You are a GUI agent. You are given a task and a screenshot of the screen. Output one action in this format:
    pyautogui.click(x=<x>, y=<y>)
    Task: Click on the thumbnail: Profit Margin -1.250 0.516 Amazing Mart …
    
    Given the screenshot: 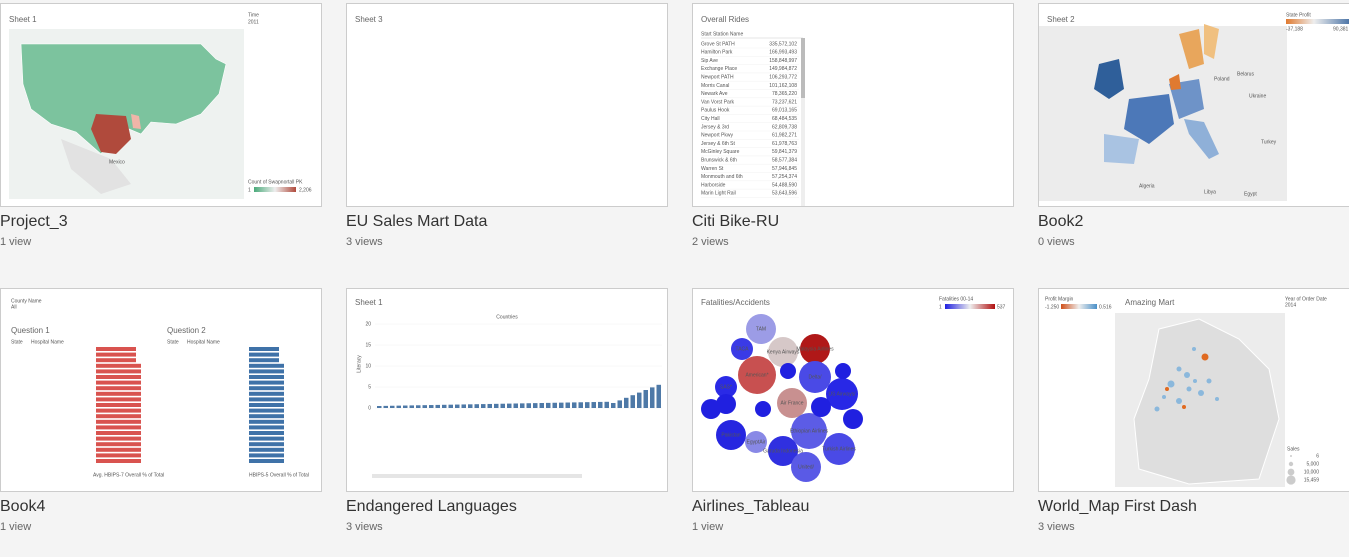 What is the action you would take?
    pyautogui.click(x=1193, y=390)
    